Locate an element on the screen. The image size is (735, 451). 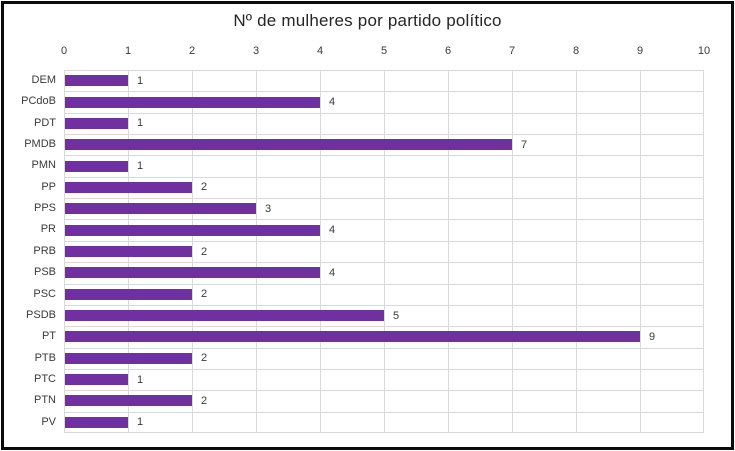
bar-ptc is located at coordinates (96, 380).